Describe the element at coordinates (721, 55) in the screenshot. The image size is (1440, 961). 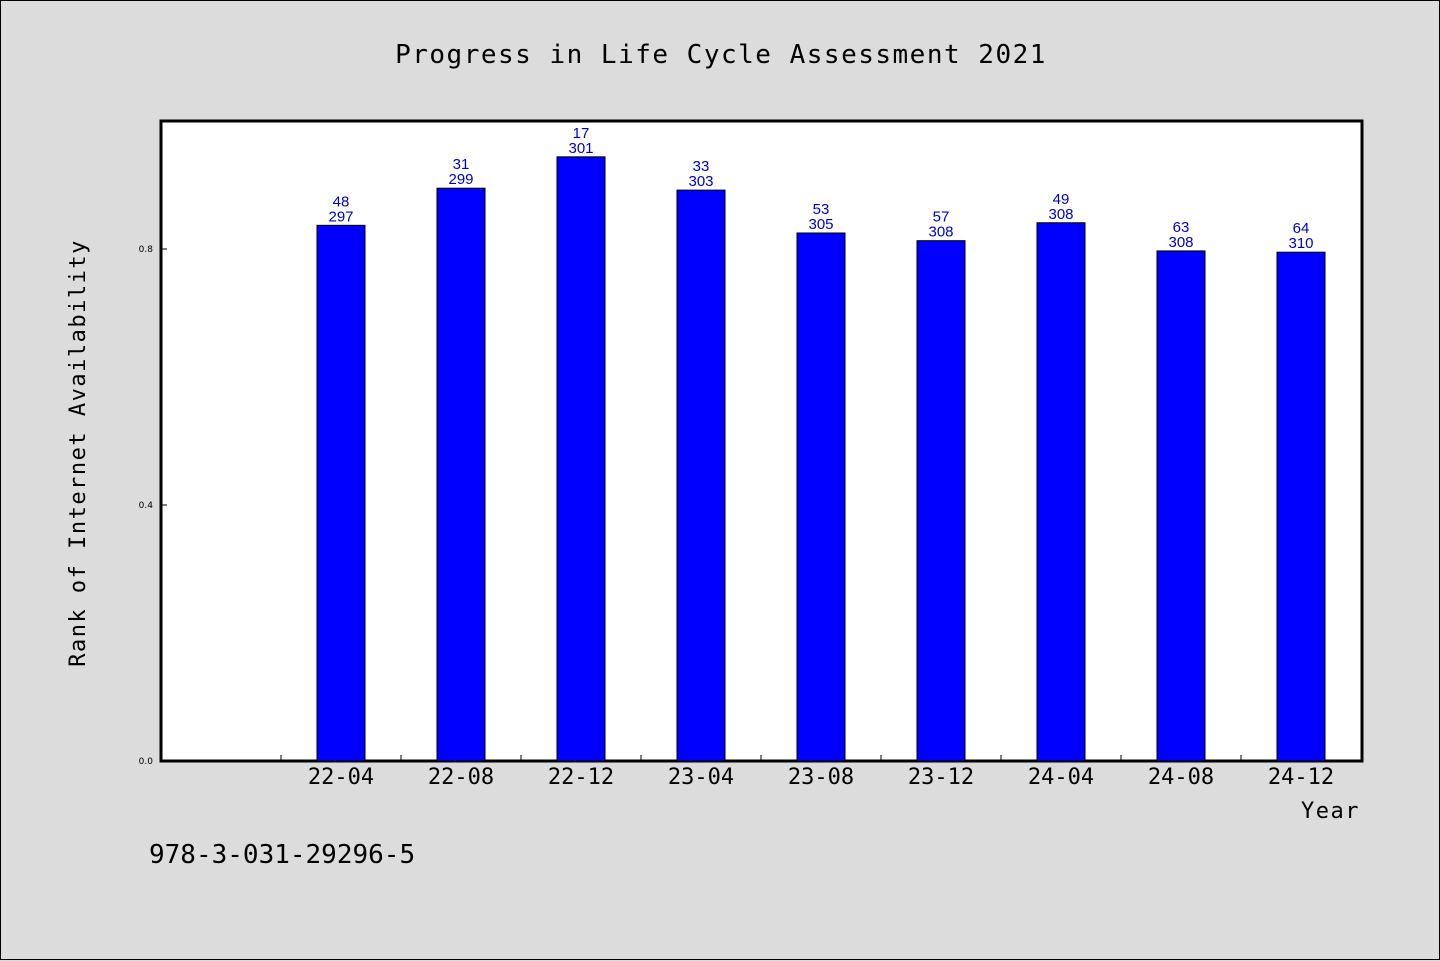
I see `chart-title: Progress in Life Cycle Assessment 2021` at that location.